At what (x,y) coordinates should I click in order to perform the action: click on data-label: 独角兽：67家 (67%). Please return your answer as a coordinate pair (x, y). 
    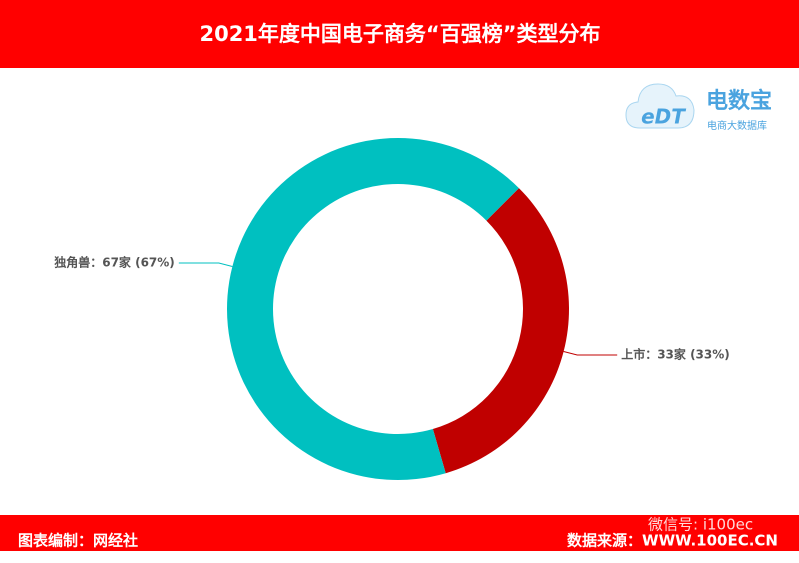
    Looking at the image, I should click on (114, 261).